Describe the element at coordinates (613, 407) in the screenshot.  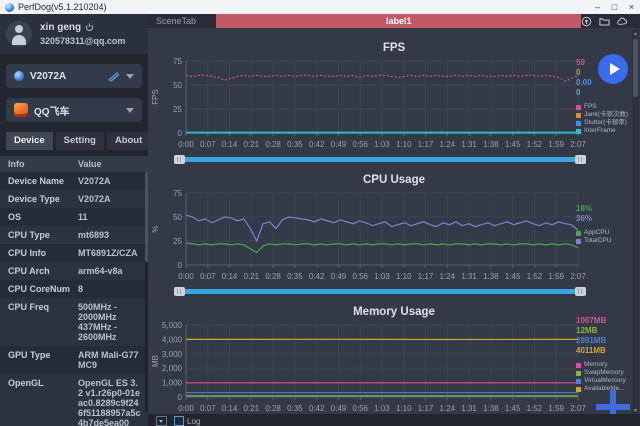
I see `add-annotation-button` at that location.